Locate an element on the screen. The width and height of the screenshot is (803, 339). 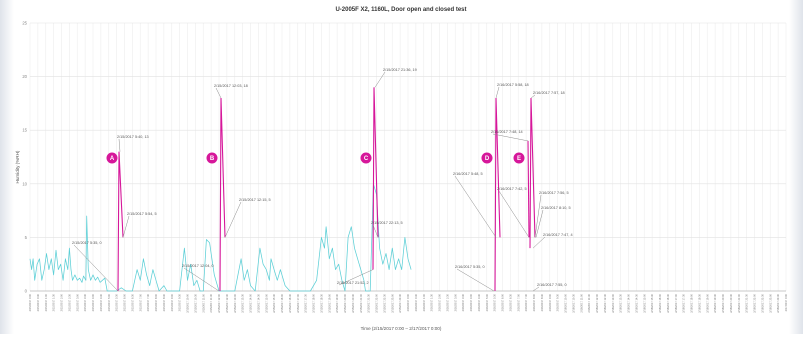
event-spike is located at coordinates (528, 189).